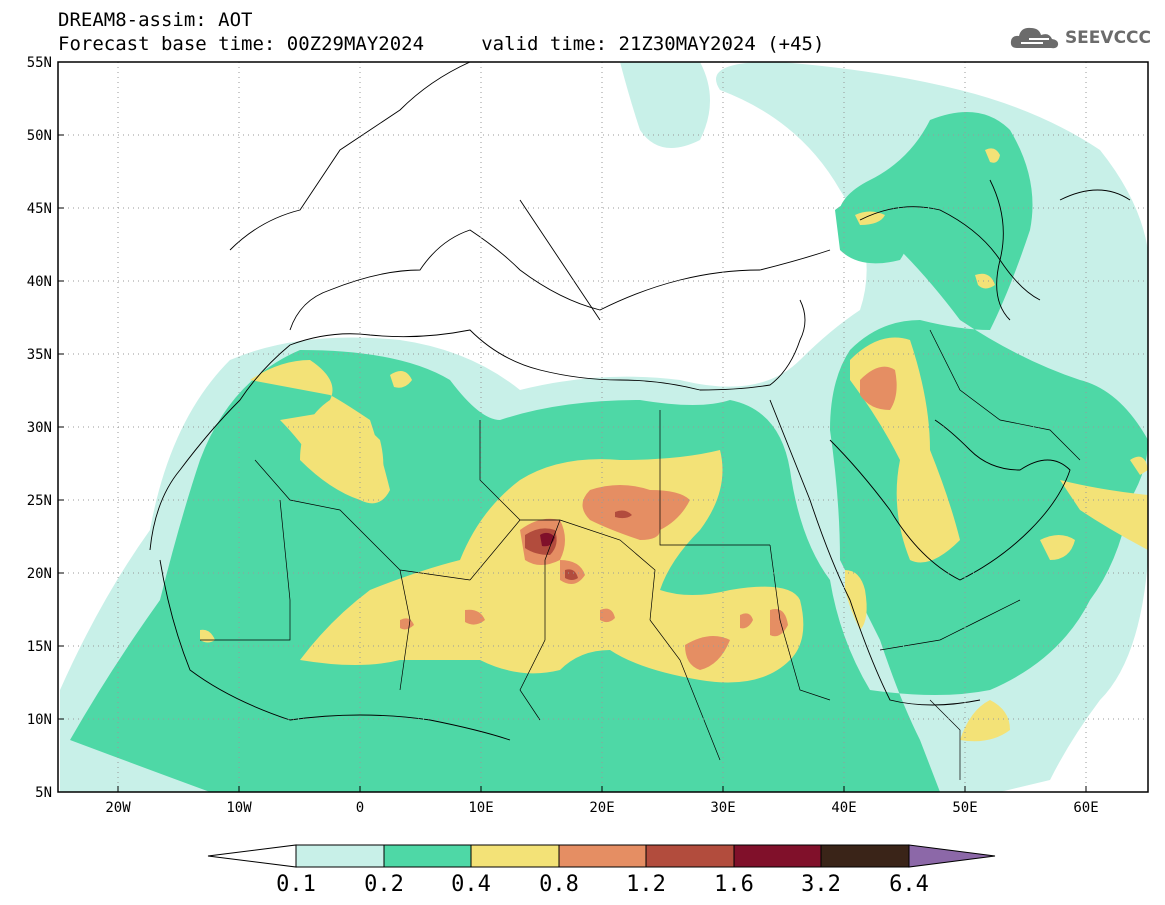 The image size is (1165, 905). What do you see at coordinates (118, 808) in the screenshot?
I see `lon-label: 20W` at bounding box center [118, 808].